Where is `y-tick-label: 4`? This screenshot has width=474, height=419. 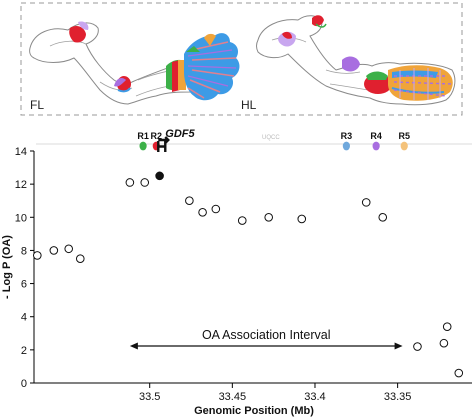
y-tick-label: 4 is located at coordinates (24, 318).